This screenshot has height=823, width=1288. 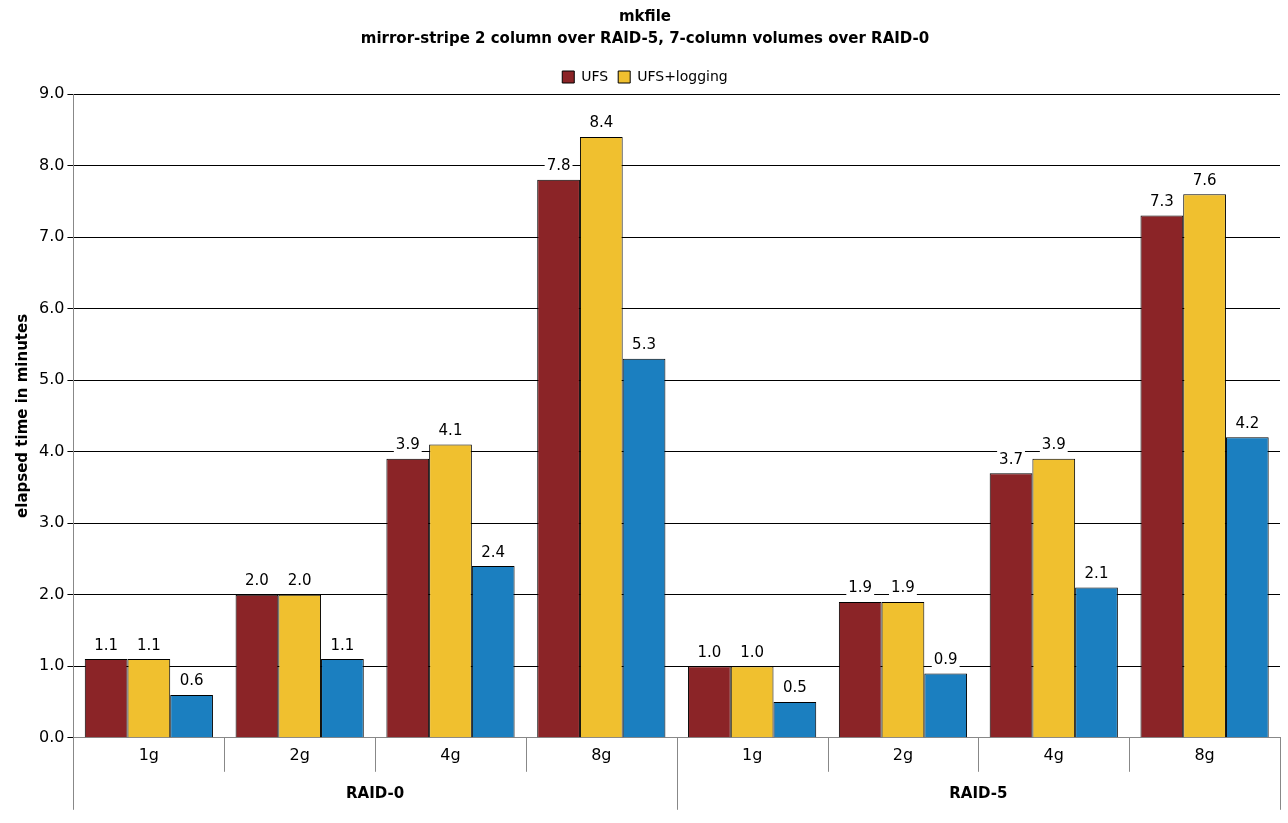 I want to click on y-tick-label: 5.0, so click(x=51, y=379).